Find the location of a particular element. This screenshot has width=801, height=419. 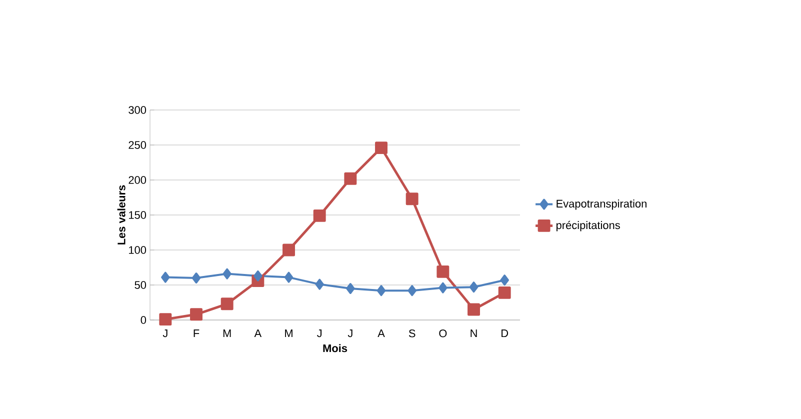

x-tick-label: S is located at coordinates (412, 334).